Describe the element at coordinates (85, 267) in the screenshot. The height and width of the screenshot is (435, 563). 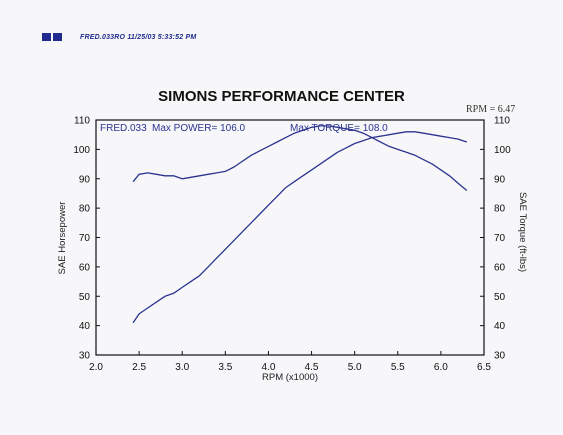
I see `left-tick-label: 60` at that location.